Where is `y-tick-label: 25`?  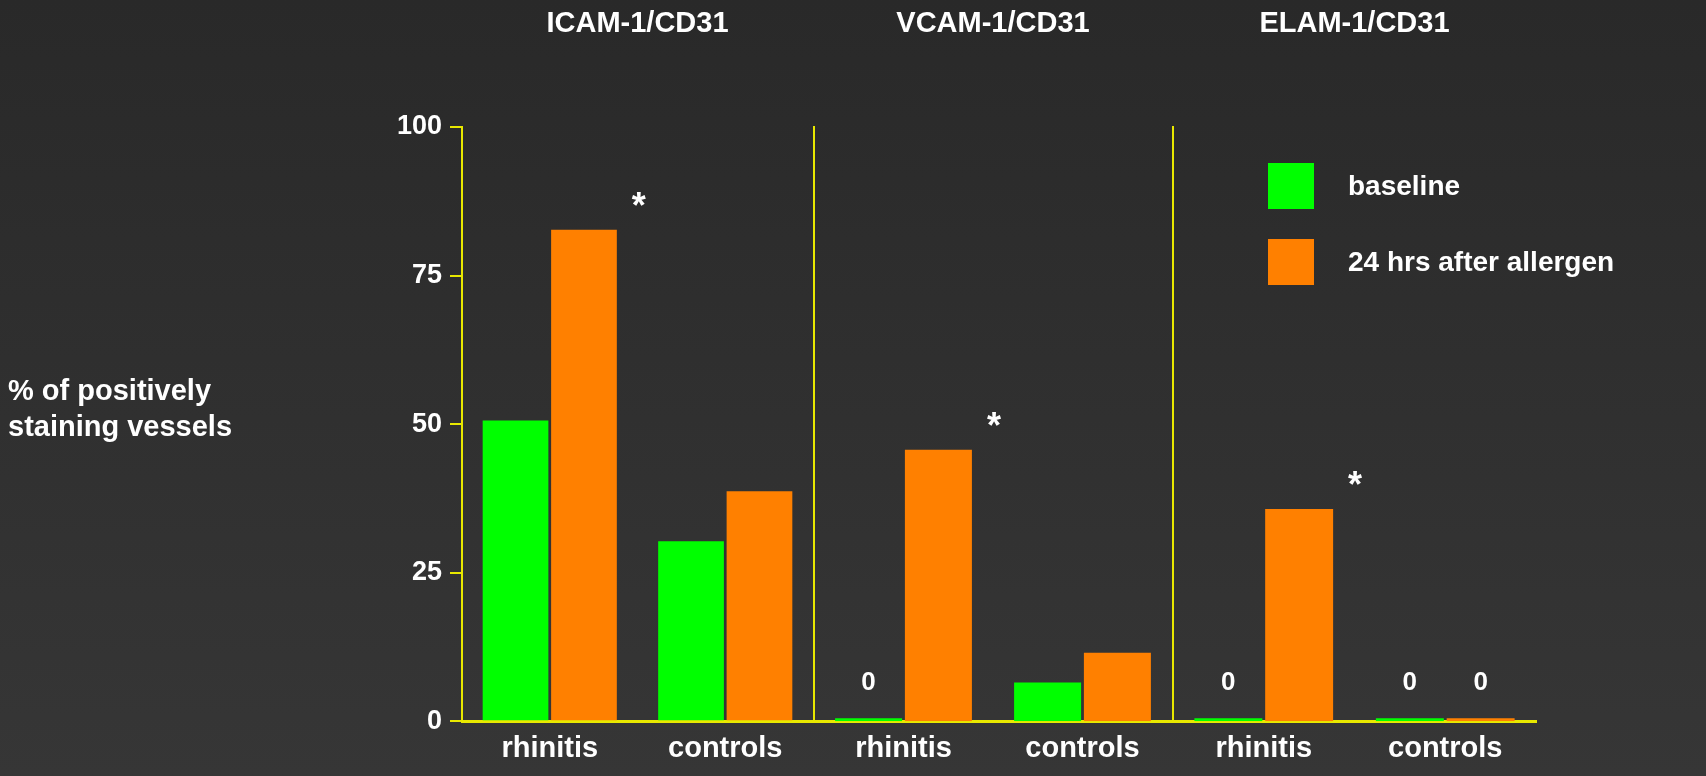 y-tick-label: 25 is located at coordinates (426, 571).